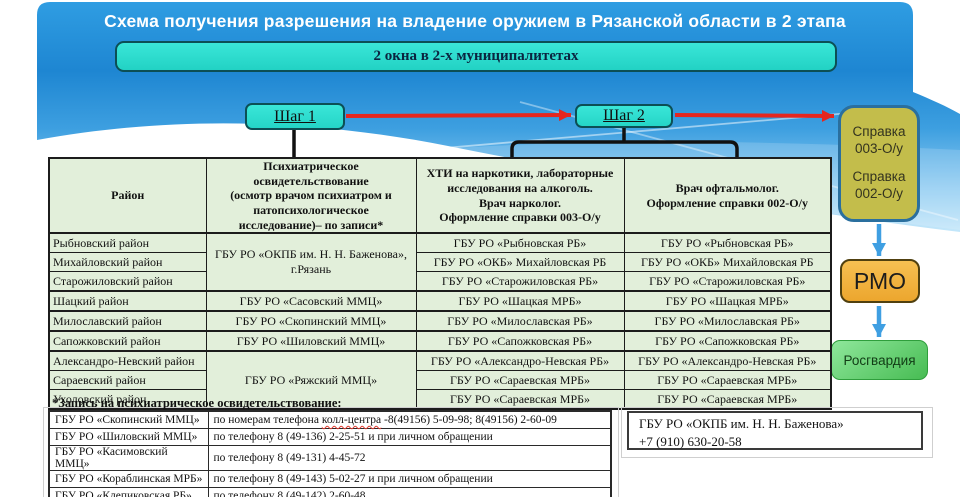  What do you see at coordinates (127, 321) in the screenshot?
I see `district-cell: Милославский район` at bounding box center [127, 321].